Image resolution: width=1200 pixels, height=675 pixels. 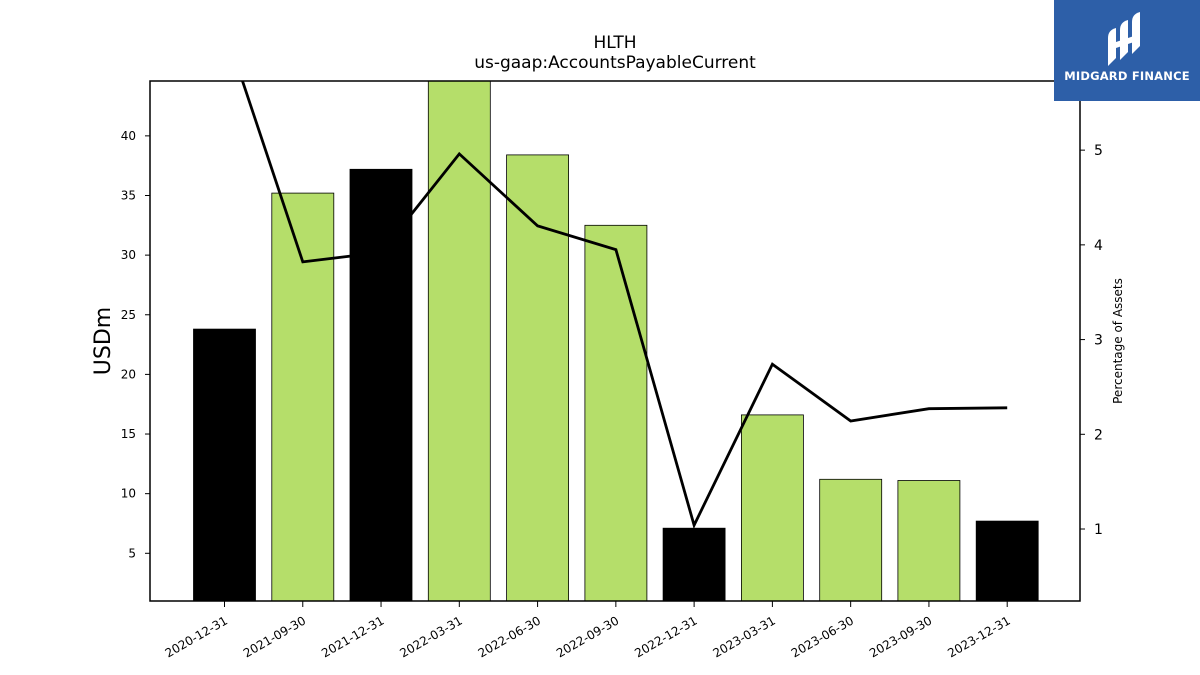 What do you see at coordinates (352, 636) in the screenshot?
I see `x-tick-label: 2021-12-31` at bounding box center [352, 636].